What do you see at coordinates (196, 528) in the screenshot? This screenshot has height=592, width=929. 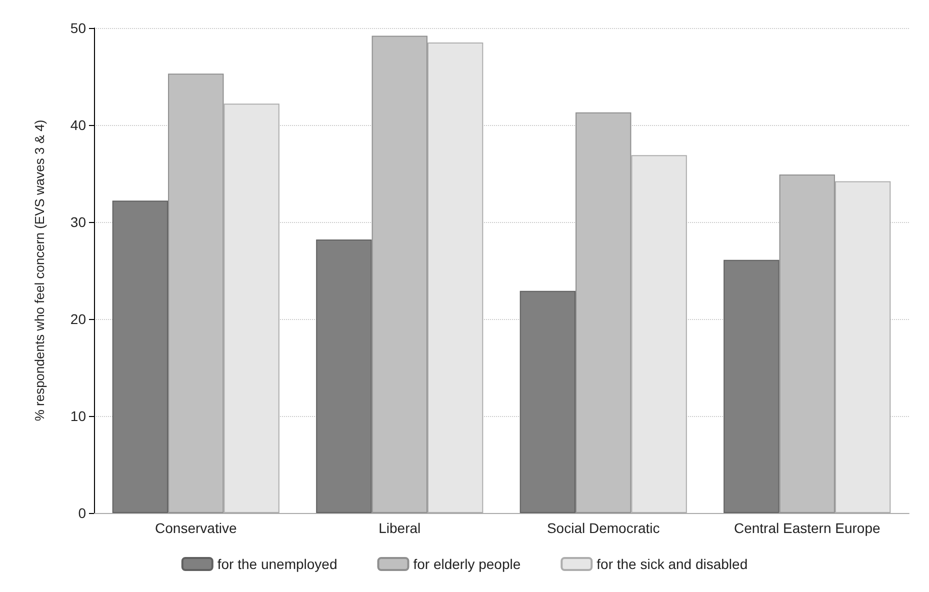 I see `x-tick-label: Conservative` at bounding box center [196, 528].